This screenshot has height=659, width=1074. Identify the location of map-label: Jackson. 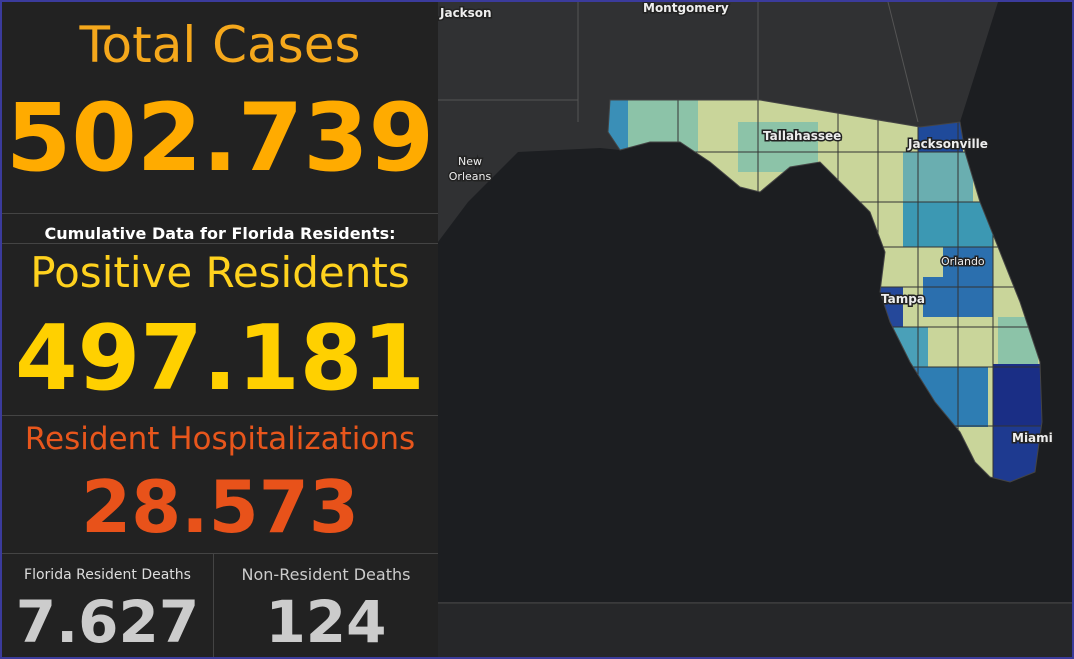
(465, 13).